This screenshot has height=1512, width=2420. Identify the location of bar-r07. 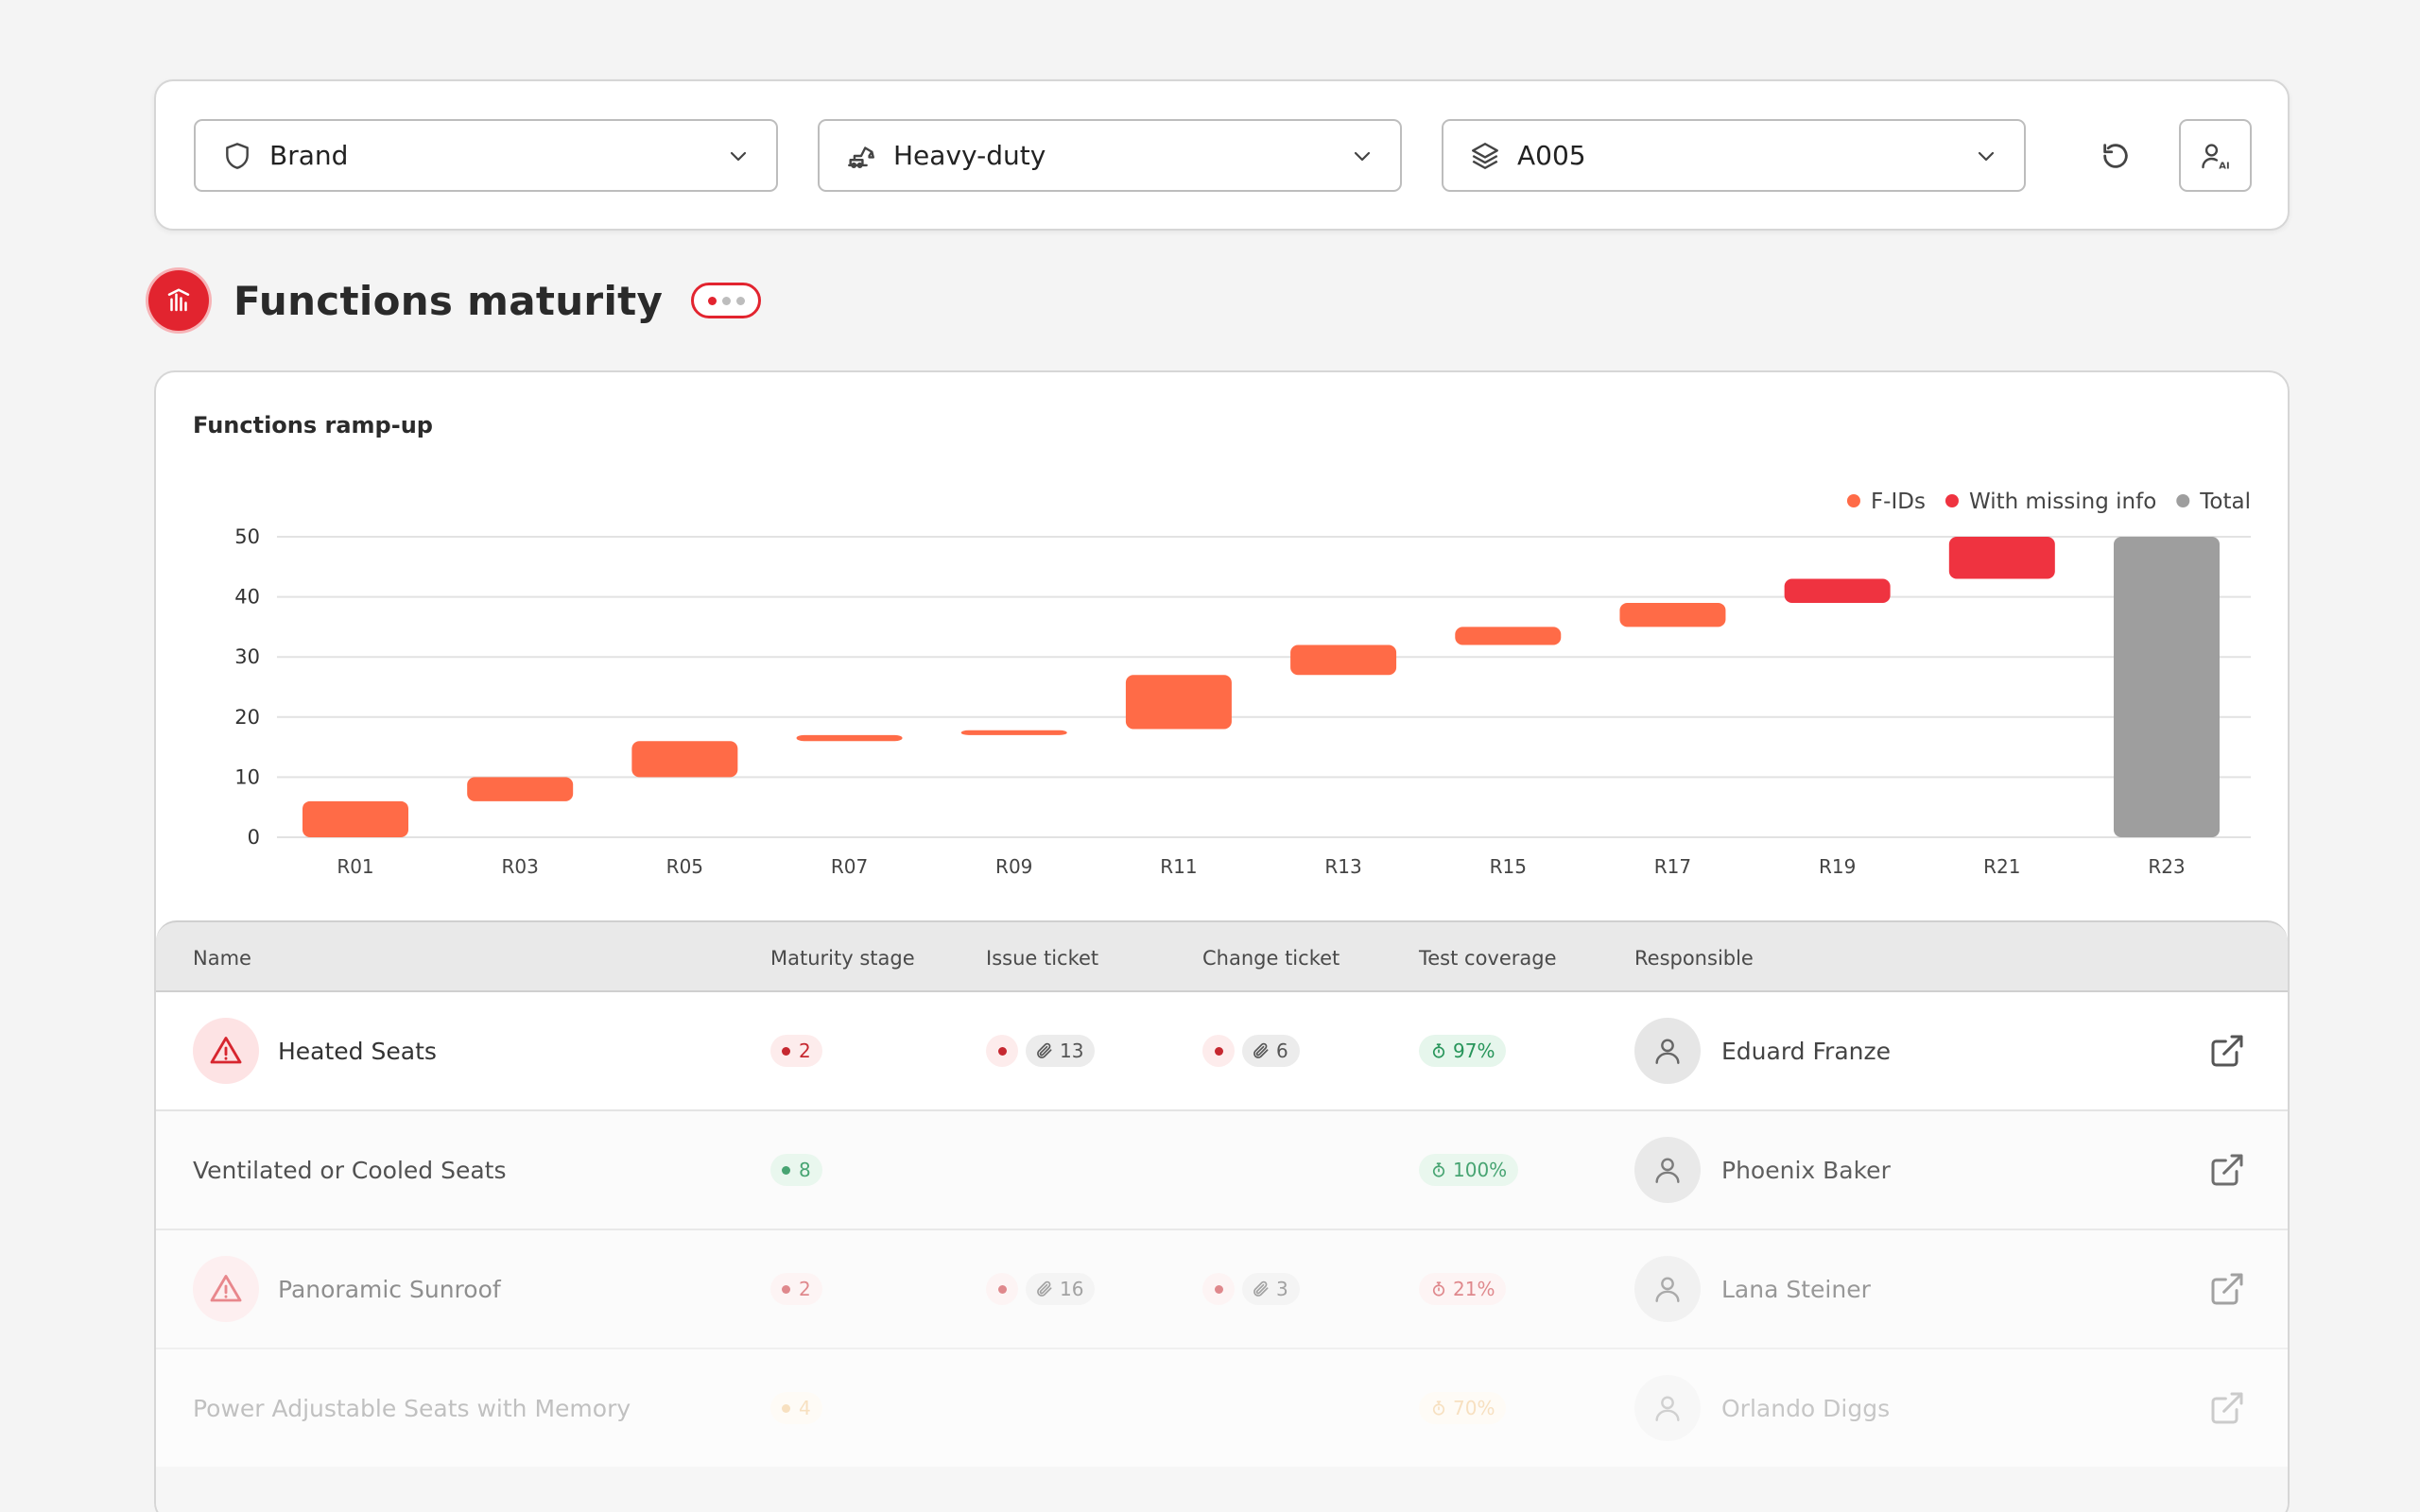
(849, 738).